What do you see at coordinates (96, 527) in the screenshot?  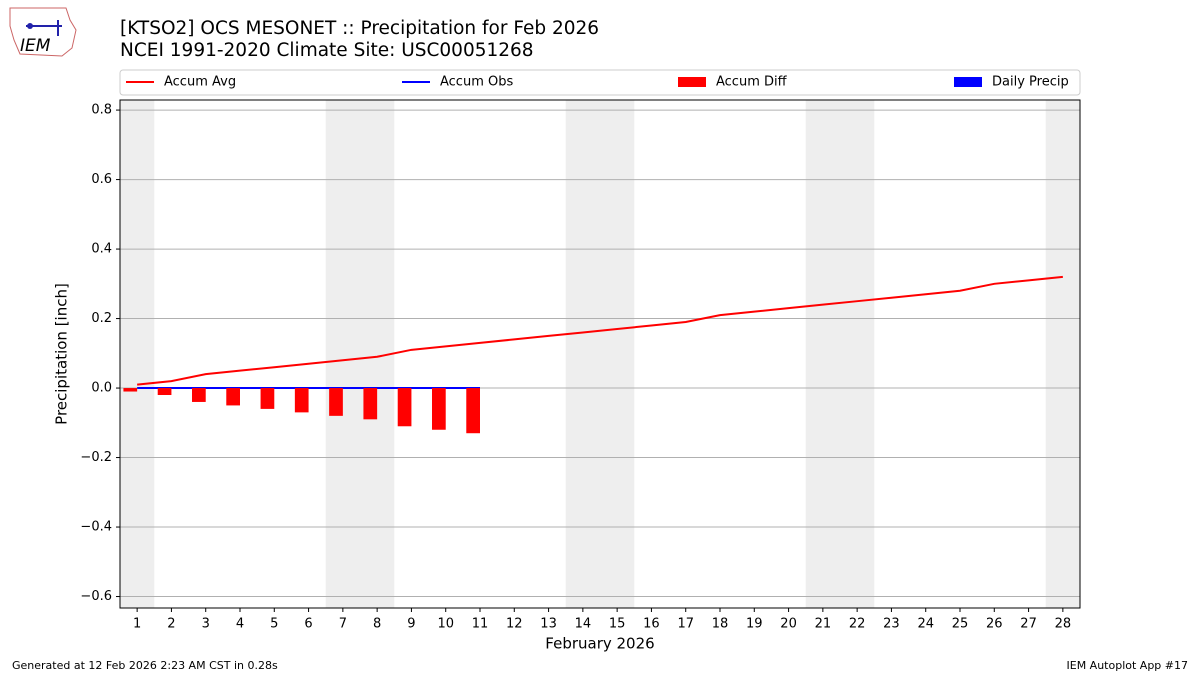 I see `y-tick-label: −0.4` at bounding box center [96, 527].